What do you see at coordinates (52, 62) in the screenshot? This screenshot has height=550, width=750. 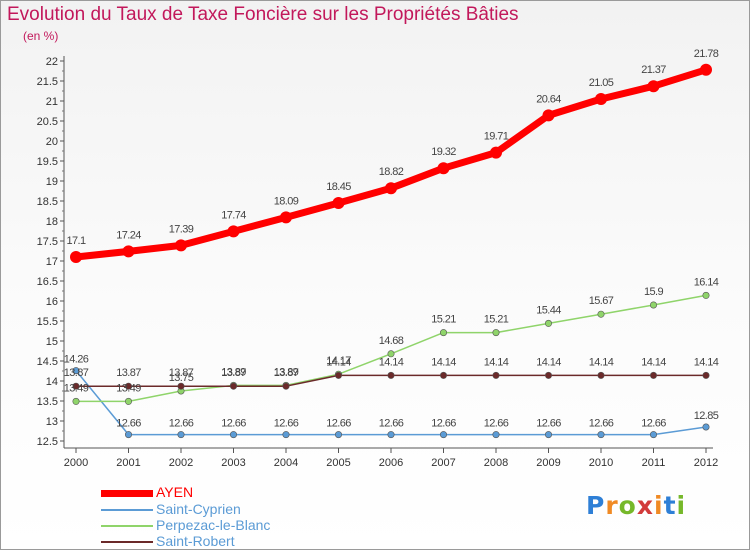 I see `y-tick-label: 22` at bounding box center [52, 62].